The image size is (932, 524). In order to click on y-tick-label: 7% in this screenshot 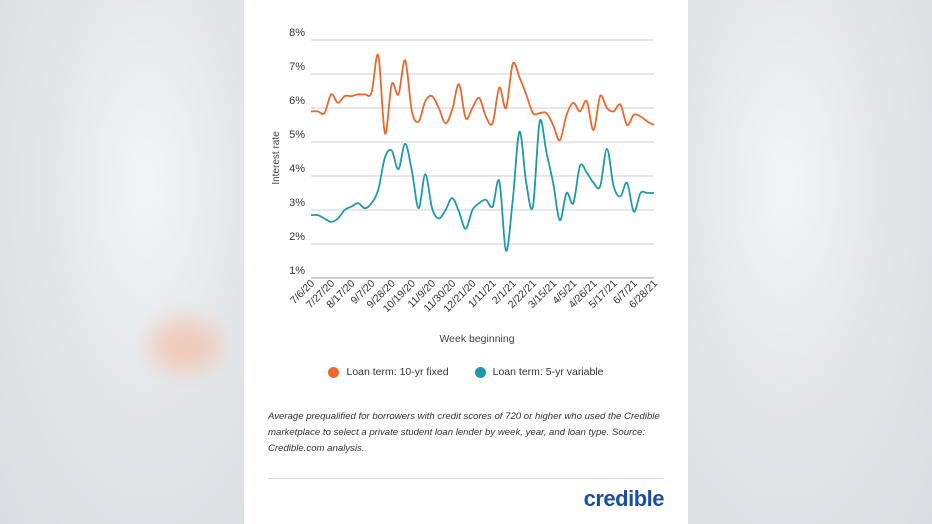, I will do `click(297, 67)`.